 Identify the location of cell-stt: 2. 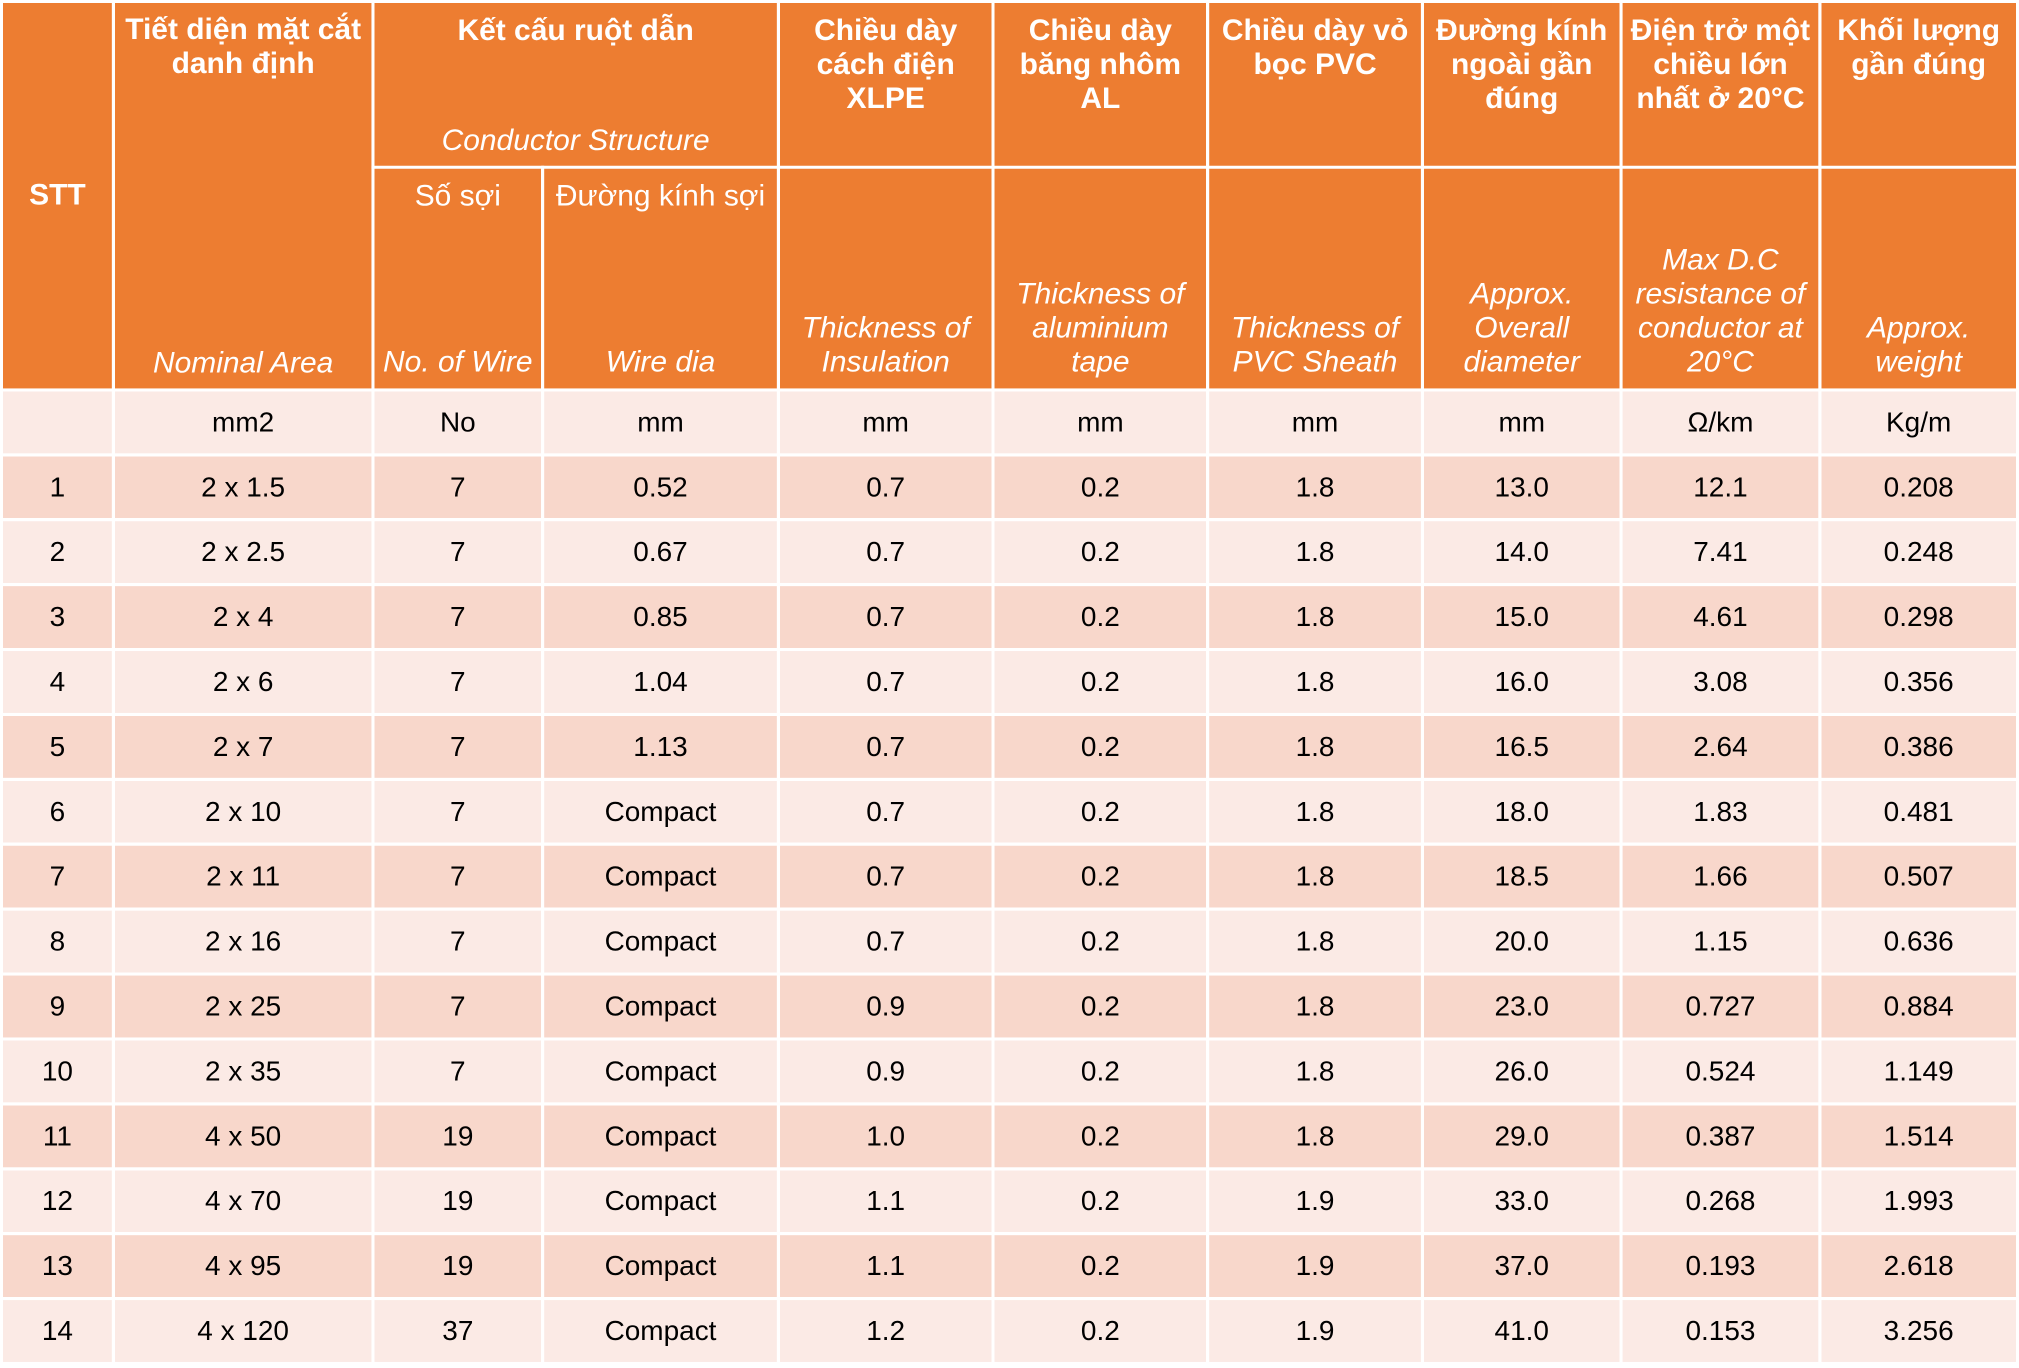
(57, 552).